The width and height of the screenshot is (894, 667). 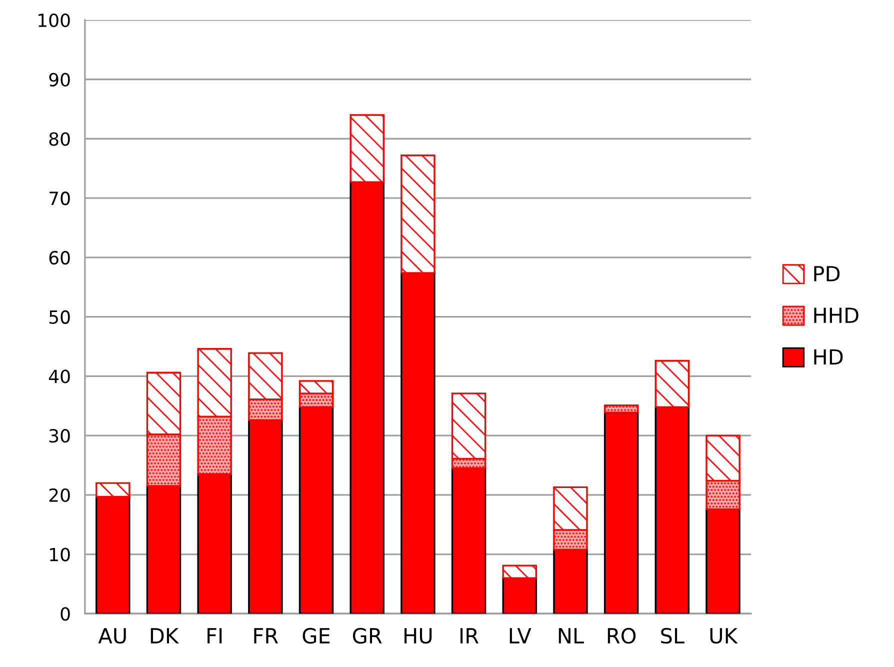 I want to click on x-tick-label: HU, so click(x=418, y=636).